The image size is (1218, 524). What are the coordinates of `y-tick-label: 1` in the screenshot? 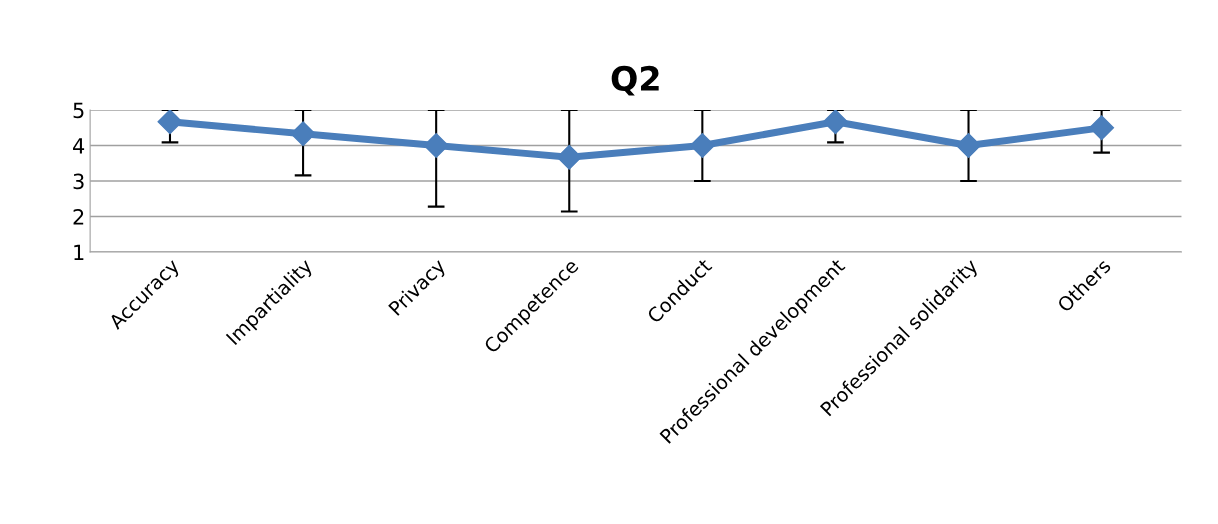 It's located at (79, 252).